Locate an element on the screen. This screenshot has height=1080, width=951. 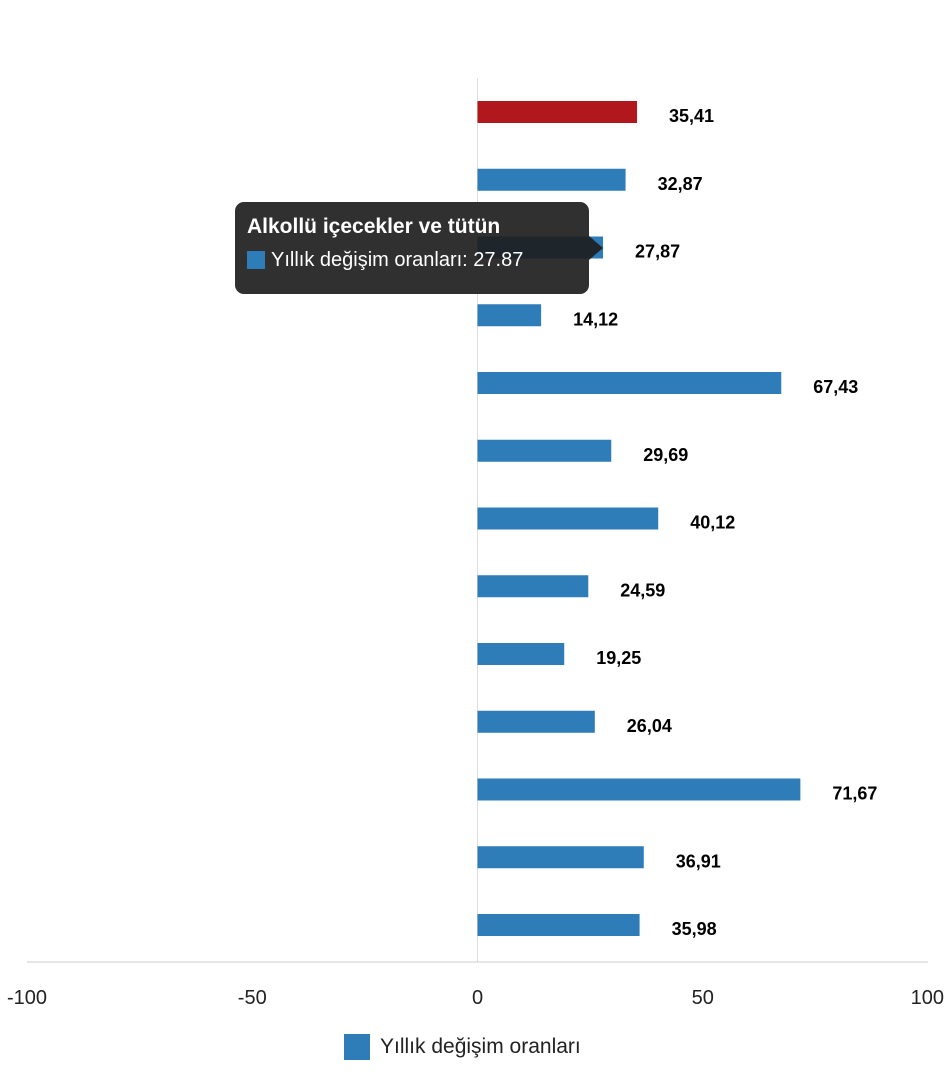
data-label-2: 27,87 is located at coordinates (657, 252).